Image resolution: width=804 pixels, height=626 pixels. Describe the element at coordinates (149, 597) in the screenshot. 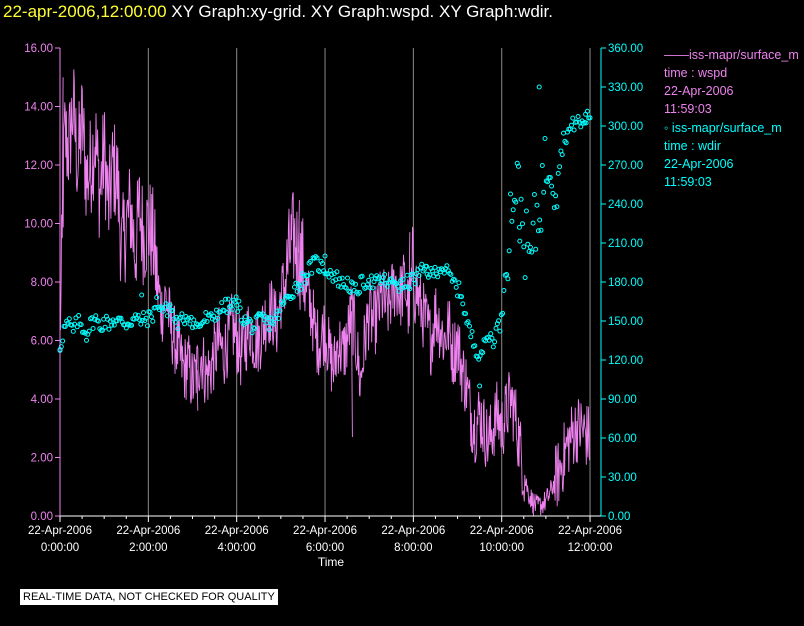

I see `quality-disclaimer: REAL-TIME DATA, NOT CHECKED FOR QUALITY` at that location.